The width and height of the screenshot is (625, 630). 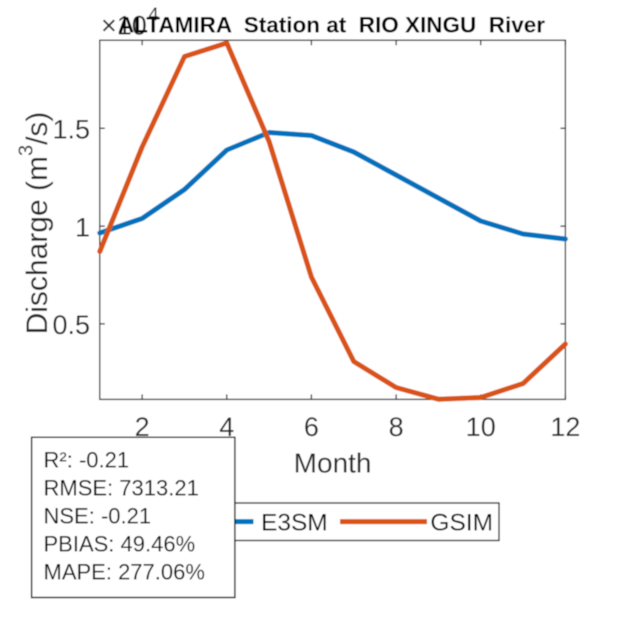 I want to click on svg-text: MAPE: 277.06%, so click(x=124, y=572).